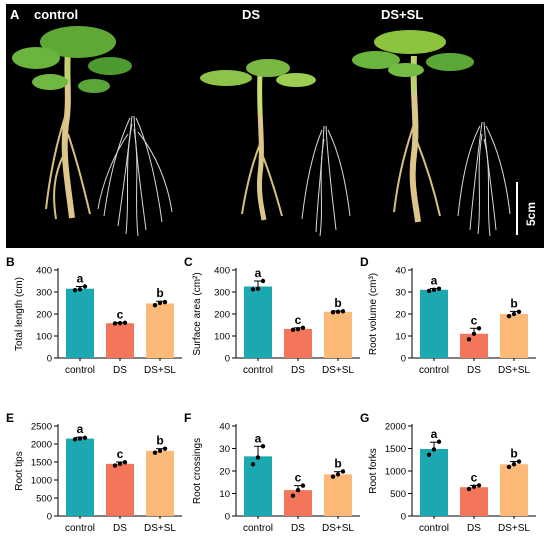 The height and width of the screenshot is (552, 550). What do you see at coordinates (160, 330) in the screenshot?
I see `bar-b-dssl` at bounding box center [160, 330].